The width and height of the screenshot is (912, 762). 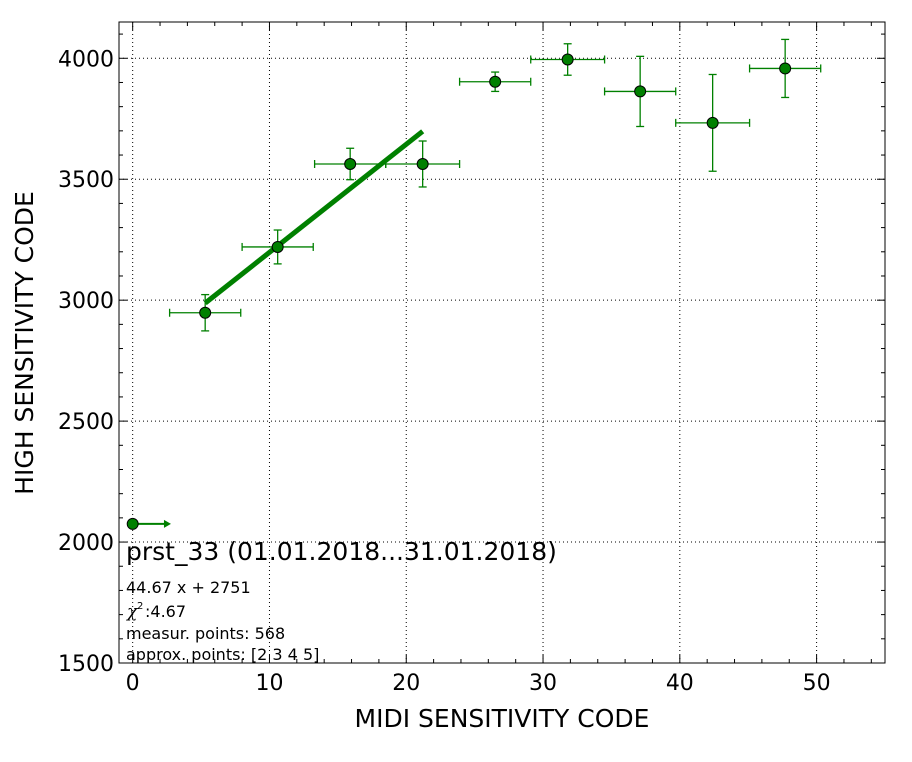 I want to click on arrow-head, so click(x=167, y=523).